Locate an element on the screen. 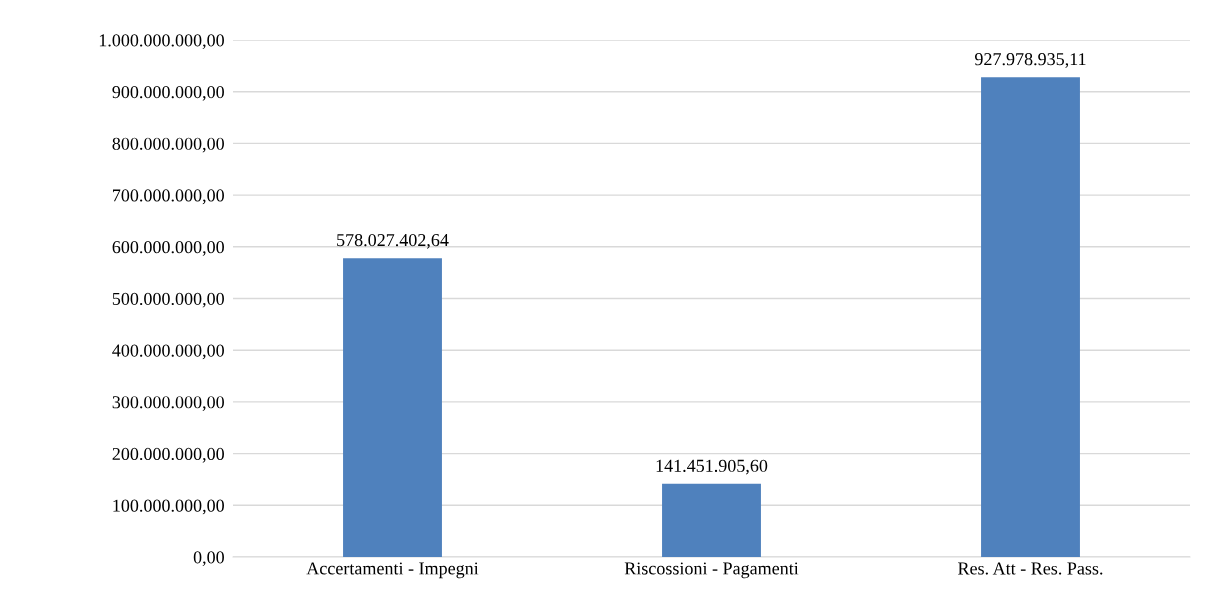 The height and width of the screenshot is (608, 1206). y-tick-label: 400.000.000,00 is located at coordinates (168, 352).